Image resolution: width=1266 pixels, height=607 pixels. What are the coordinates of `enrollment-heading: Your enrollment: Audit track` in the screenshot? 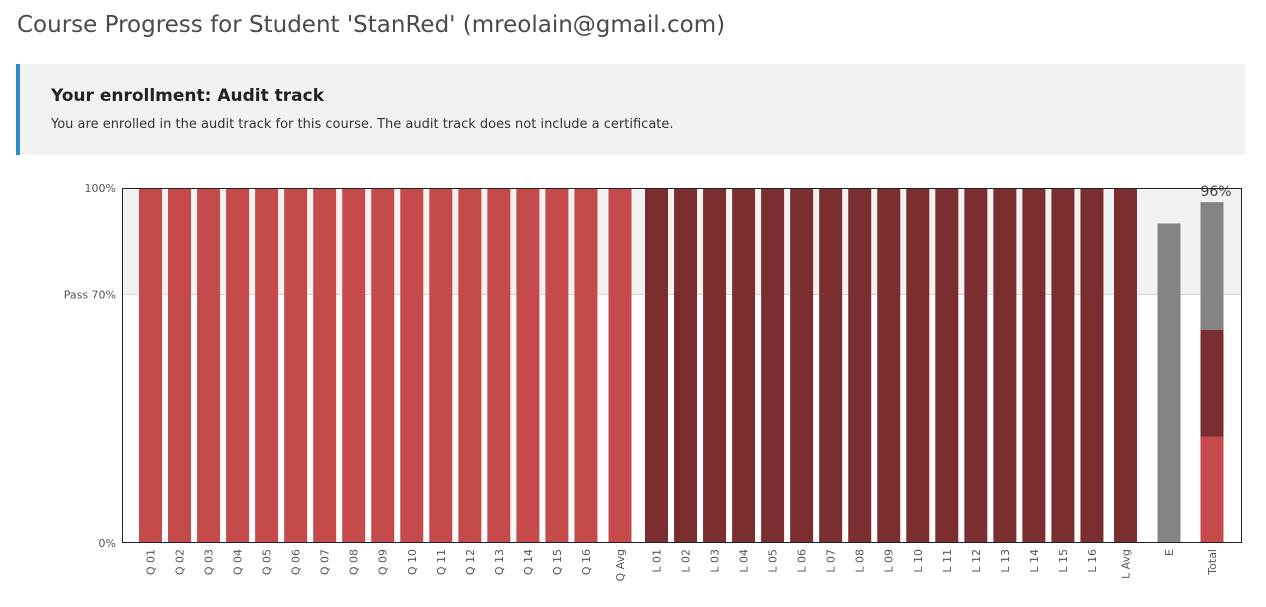 It's located at (188, 96).